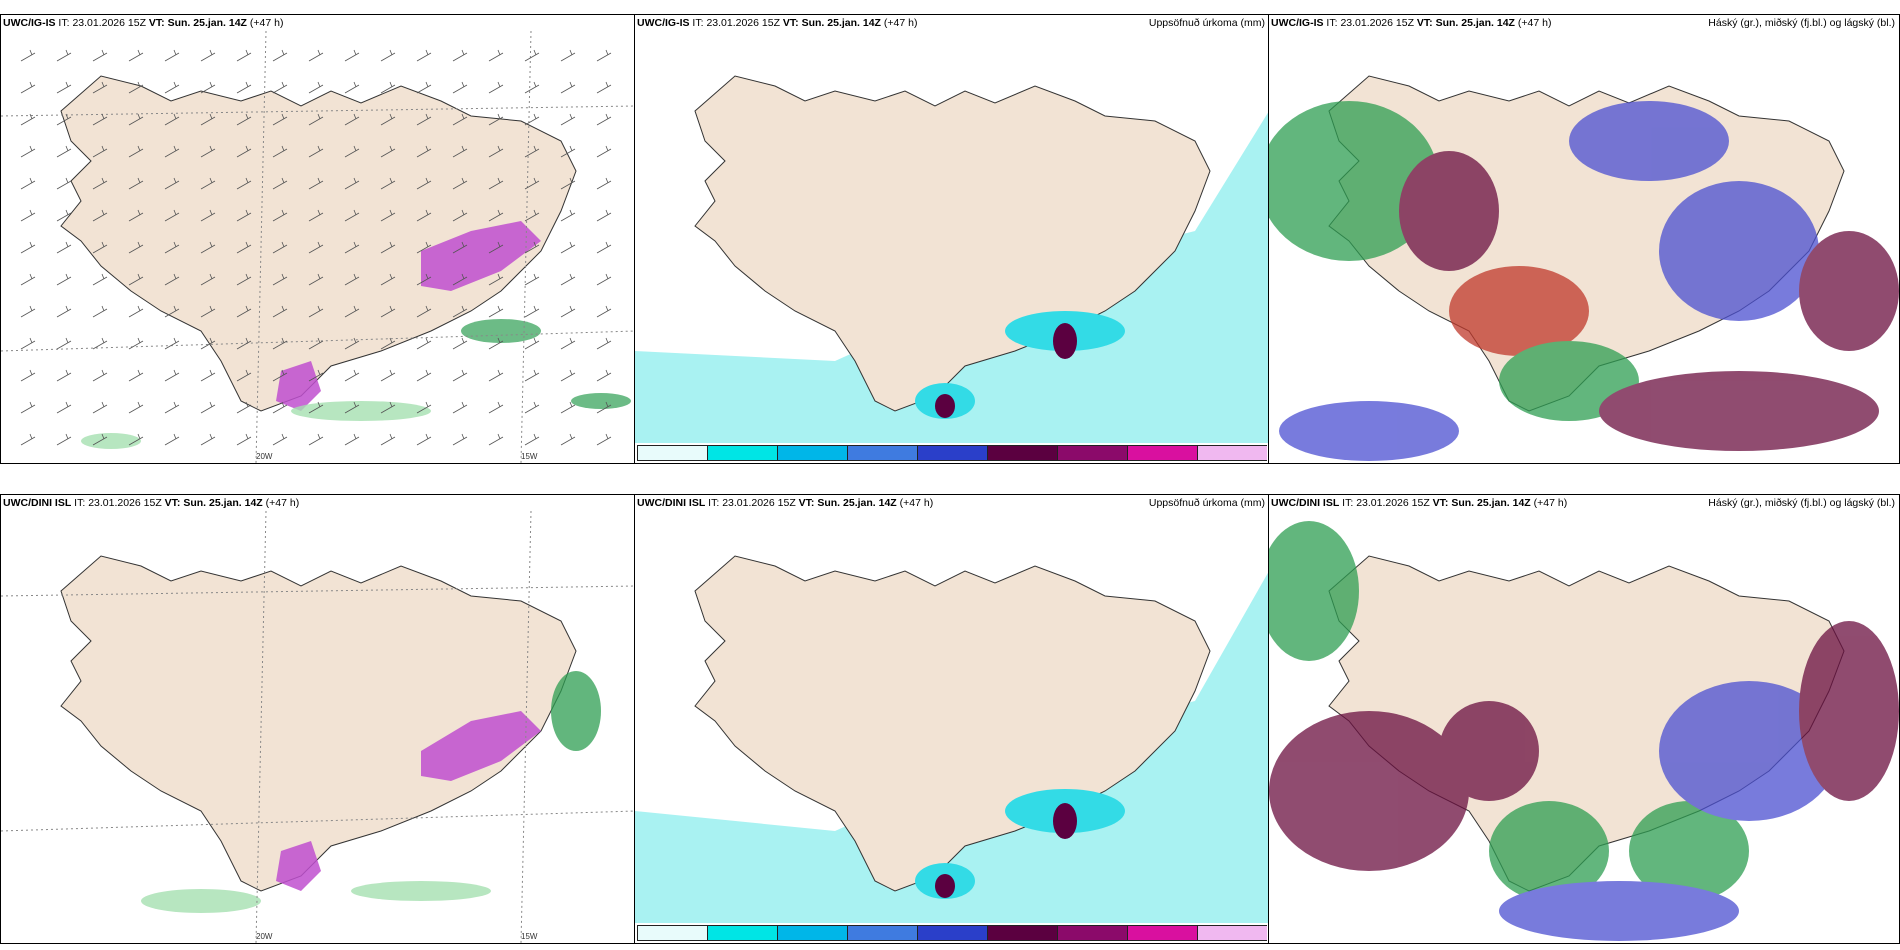  What do you see at coordinates (945, 406) in the screenshot?
I see `precip-max` at bounding box center [945, 406].